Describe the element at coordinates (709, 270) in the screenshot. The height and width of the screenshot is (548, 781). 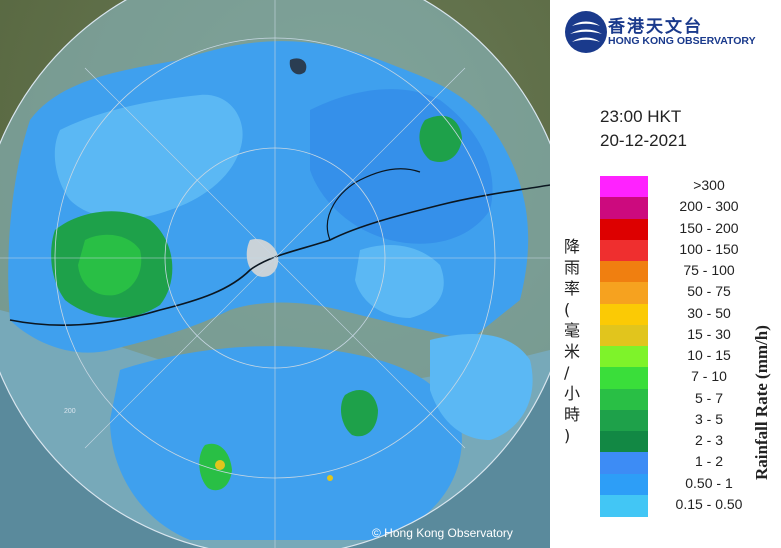
I see `legend-label: 75 - 100` at that location.